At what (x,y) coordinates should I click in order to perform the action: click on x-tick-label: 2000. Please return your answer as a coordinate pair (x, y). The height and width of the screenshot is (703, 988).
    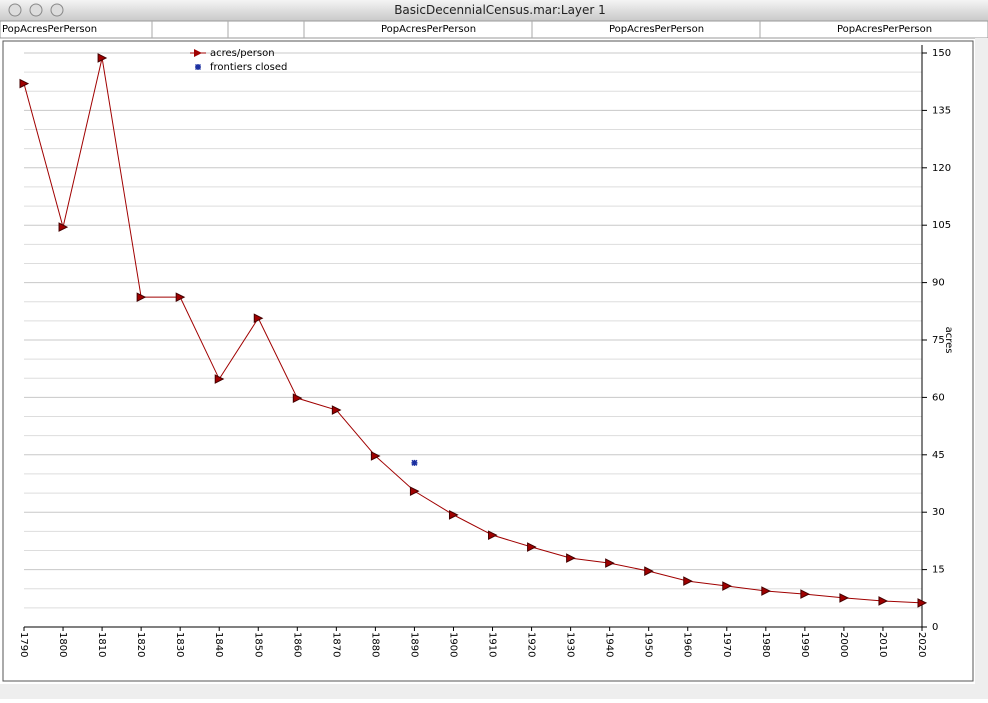
    Looking at the image, I should click on (843, 644).